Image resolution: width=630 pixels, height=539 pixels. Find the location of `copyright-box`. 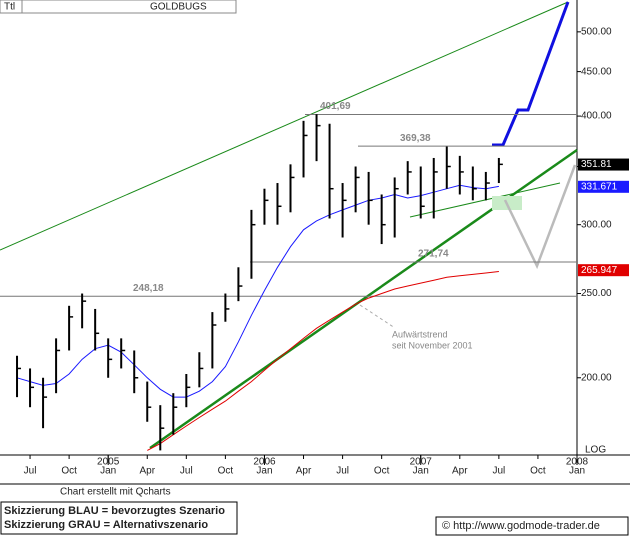

copyright-box is located at coordinates (532, 526).